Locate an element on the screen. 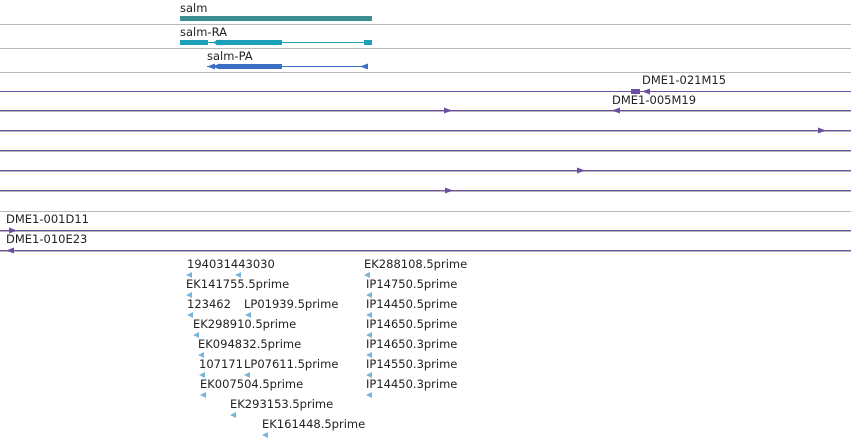 The width and height of the screenshot is (851, 444). clone-label-dme1-005m19: DME1-005M19 is located at coordinates (654, 100).